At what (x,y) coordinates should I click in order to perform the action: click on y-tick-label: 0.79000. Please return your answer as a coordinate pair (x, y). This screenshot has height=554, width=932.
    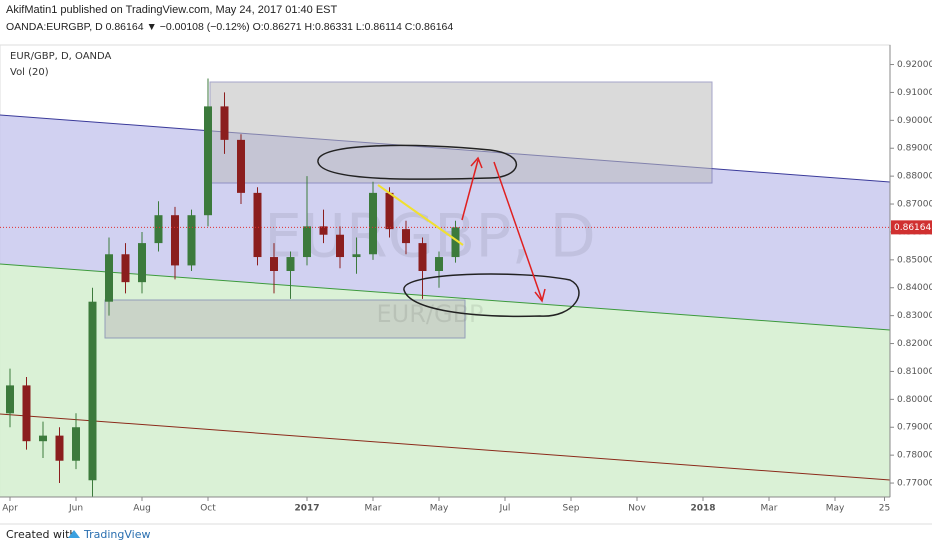
    Looking at the image, I should click on (914, 428).